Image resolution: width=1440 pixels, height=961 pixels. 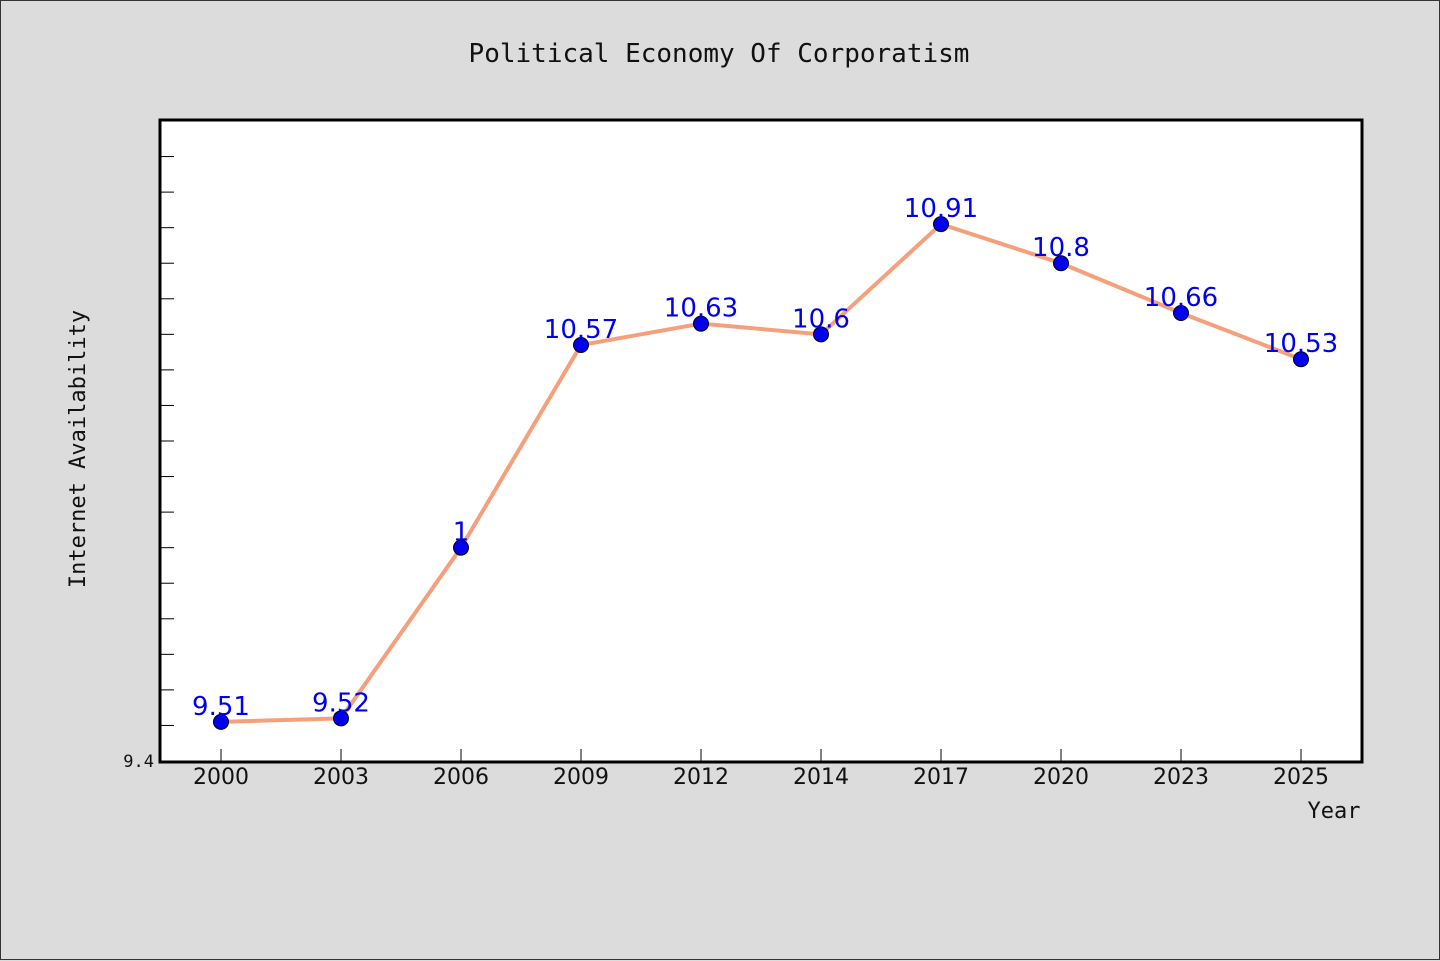 What do you see at coordinates (1301, 777) in the screenshot?
I see `x-tick-label: 2025` at bounding box center [1301, 777].